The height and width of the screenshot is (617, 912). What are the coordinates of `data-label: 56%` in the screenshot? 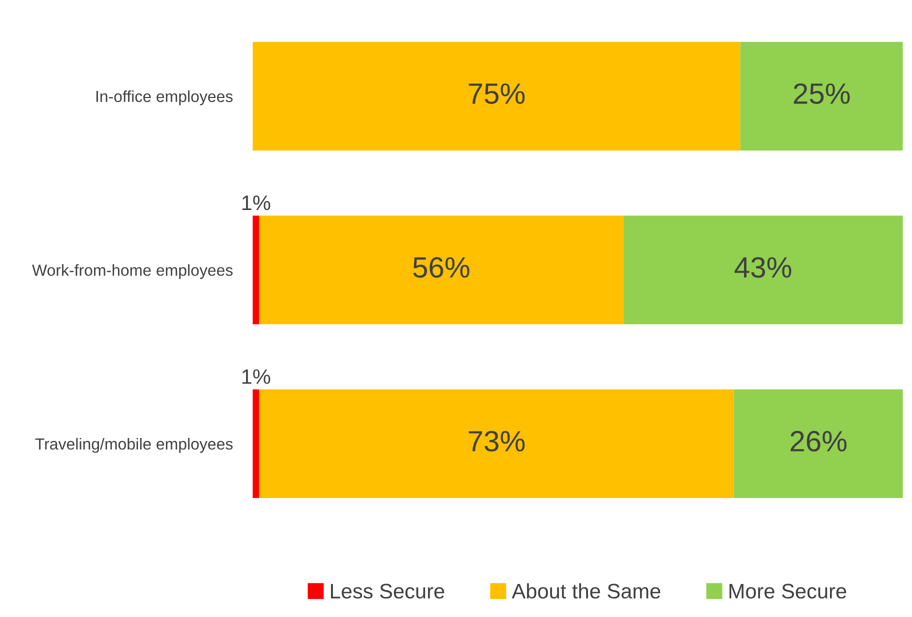 It's located at (441, 267).